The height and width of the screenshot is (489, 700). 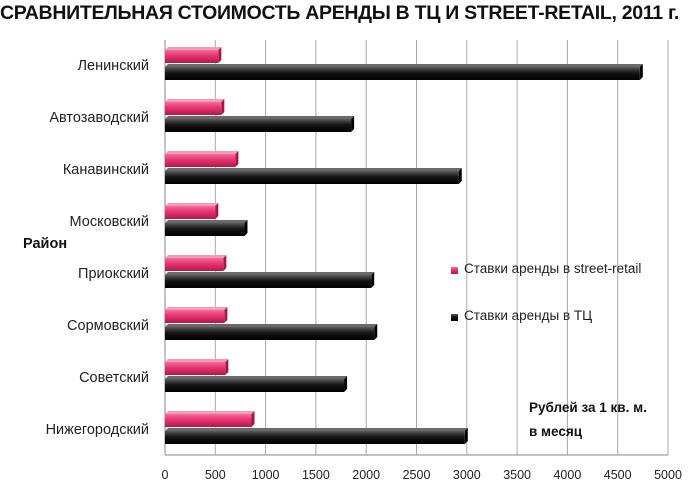 What do you see at coordinates (109, 222) in the screenshot?
I see `category-label: Московский` at bounding box center [109, 222].